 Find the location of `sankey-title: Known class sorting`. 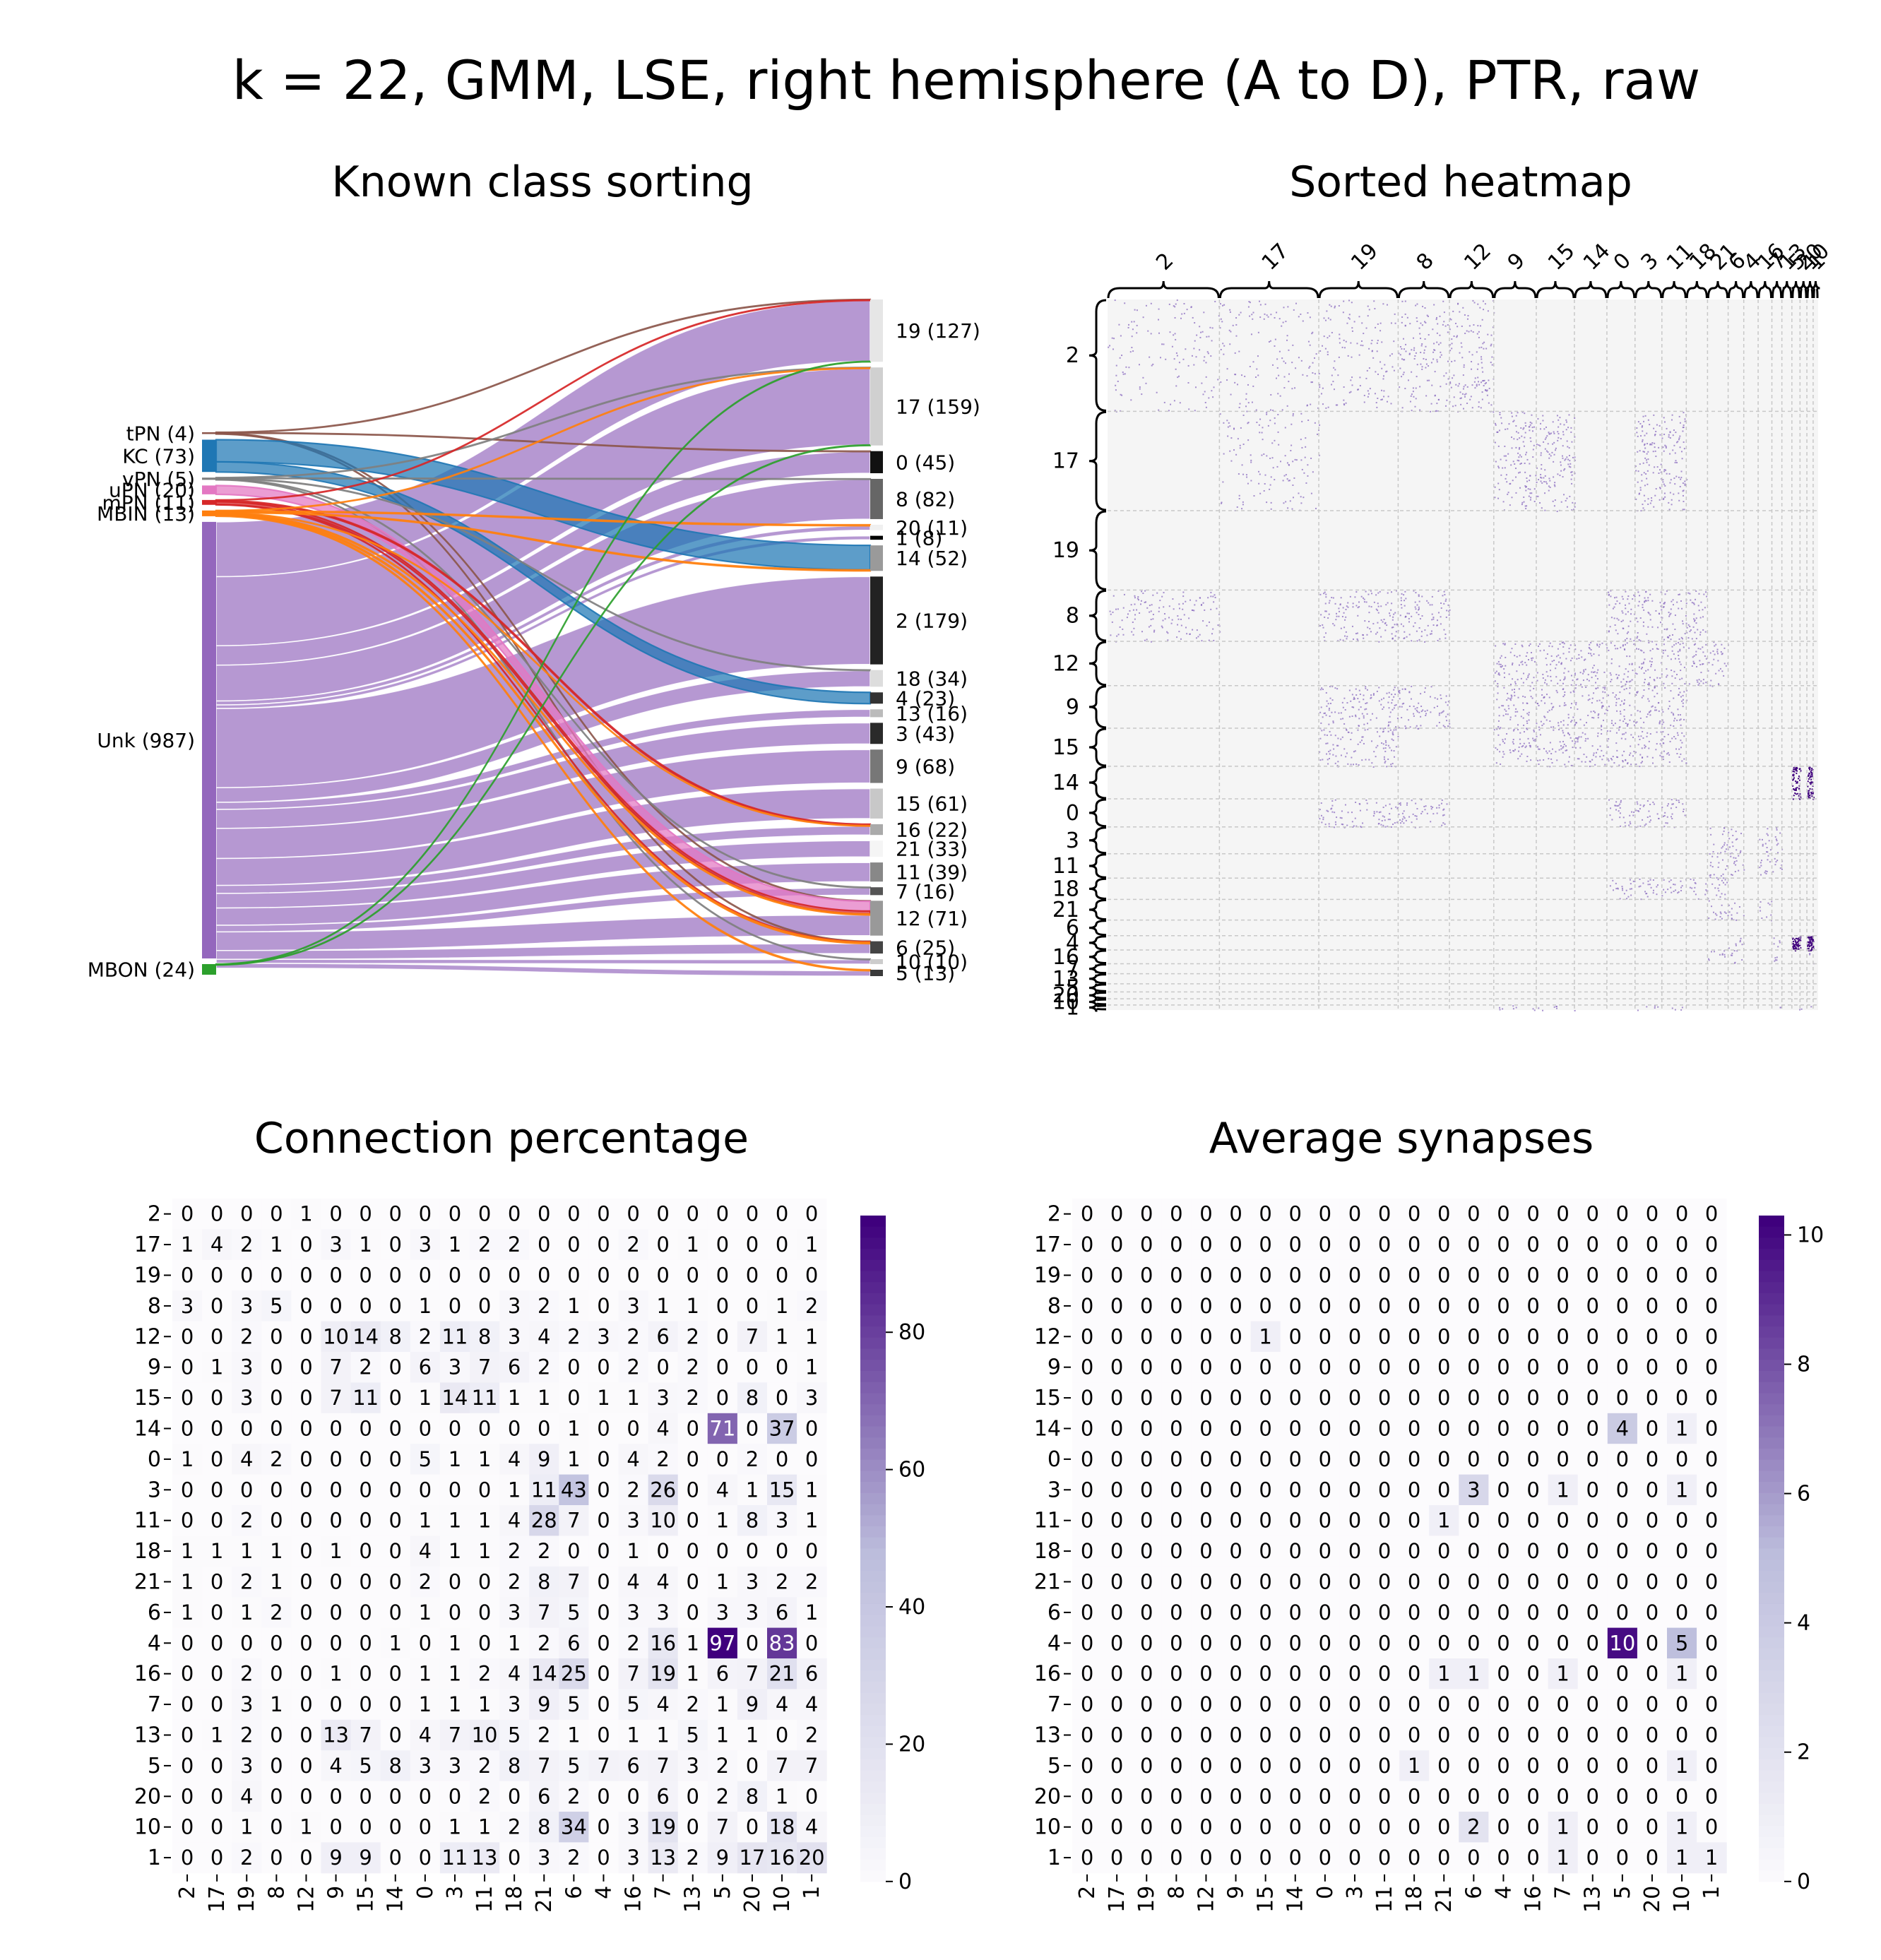

sankey-title: Known class sorting is located at coordinates (542, 182).